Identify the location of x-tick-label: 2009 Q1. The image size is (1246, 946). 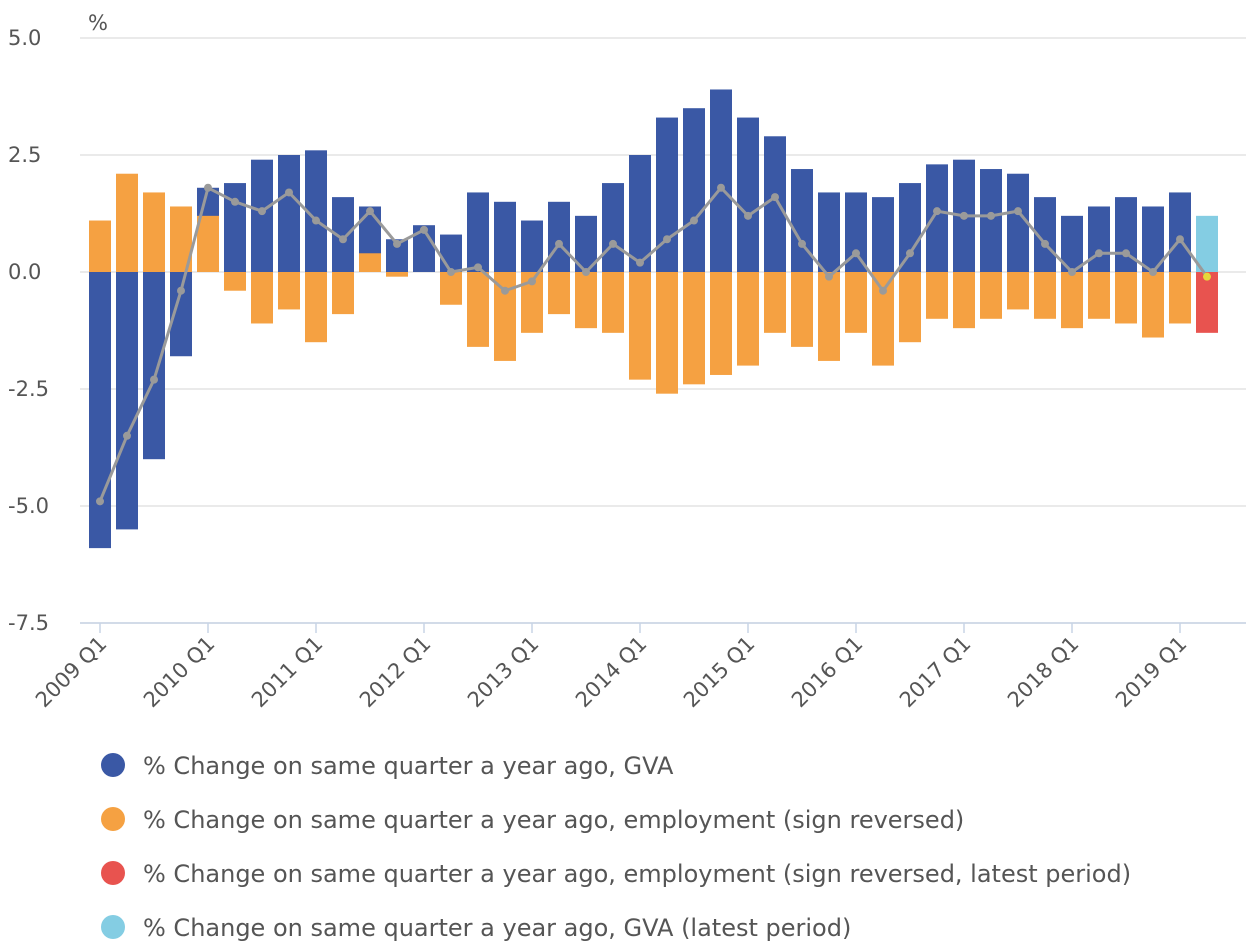
(71, 672).